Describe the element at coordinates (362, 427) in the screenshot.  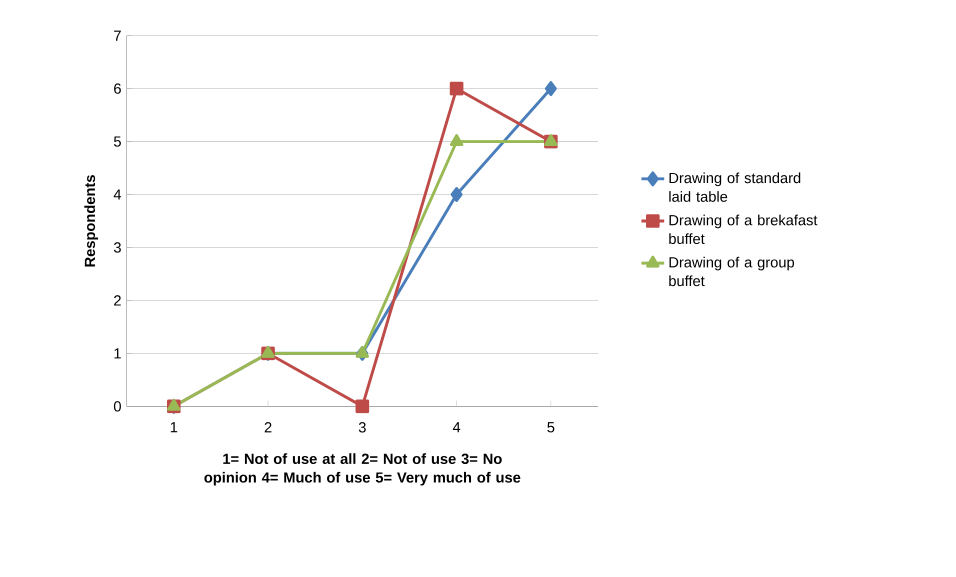
I see `x-tick-label: 3` at that location.